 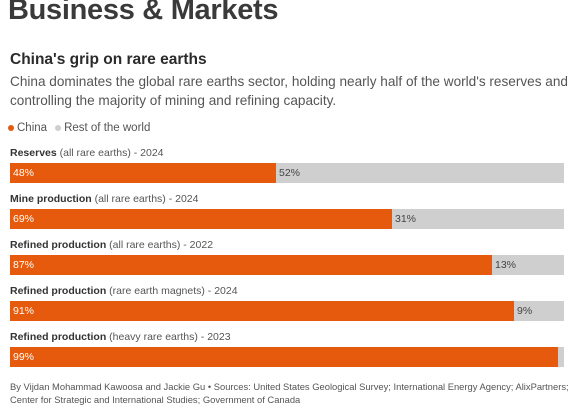 I want to click on chart-title: China's grip on rare earths, so click(x=108, y=59).